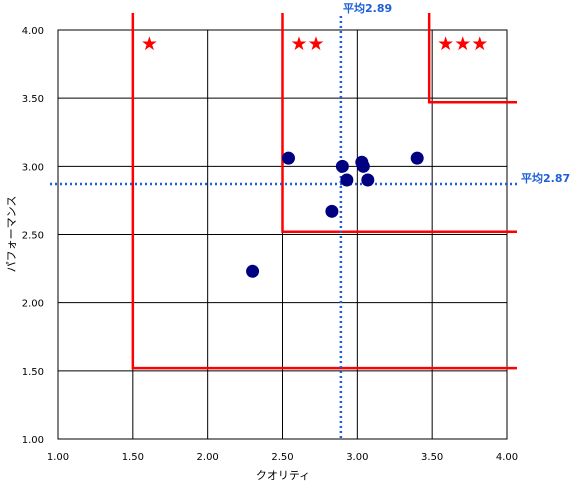  I want to click on x-tick-label: 2.50, so click(282, 457).